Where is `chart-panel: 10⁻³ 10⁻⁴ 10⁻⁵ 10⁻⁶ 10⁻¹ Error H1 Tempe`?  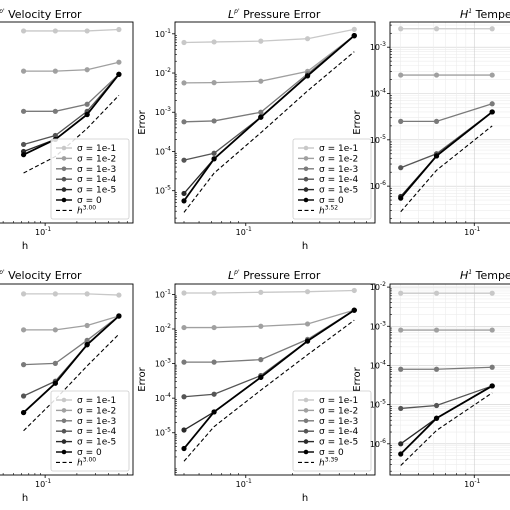
chart-panel: 10⁻³ 10⁻⁴ 10⁻⁵ 10⁻⁶ 10⁻¹ Error H1 Tempe is located at coordinates (431, 122).